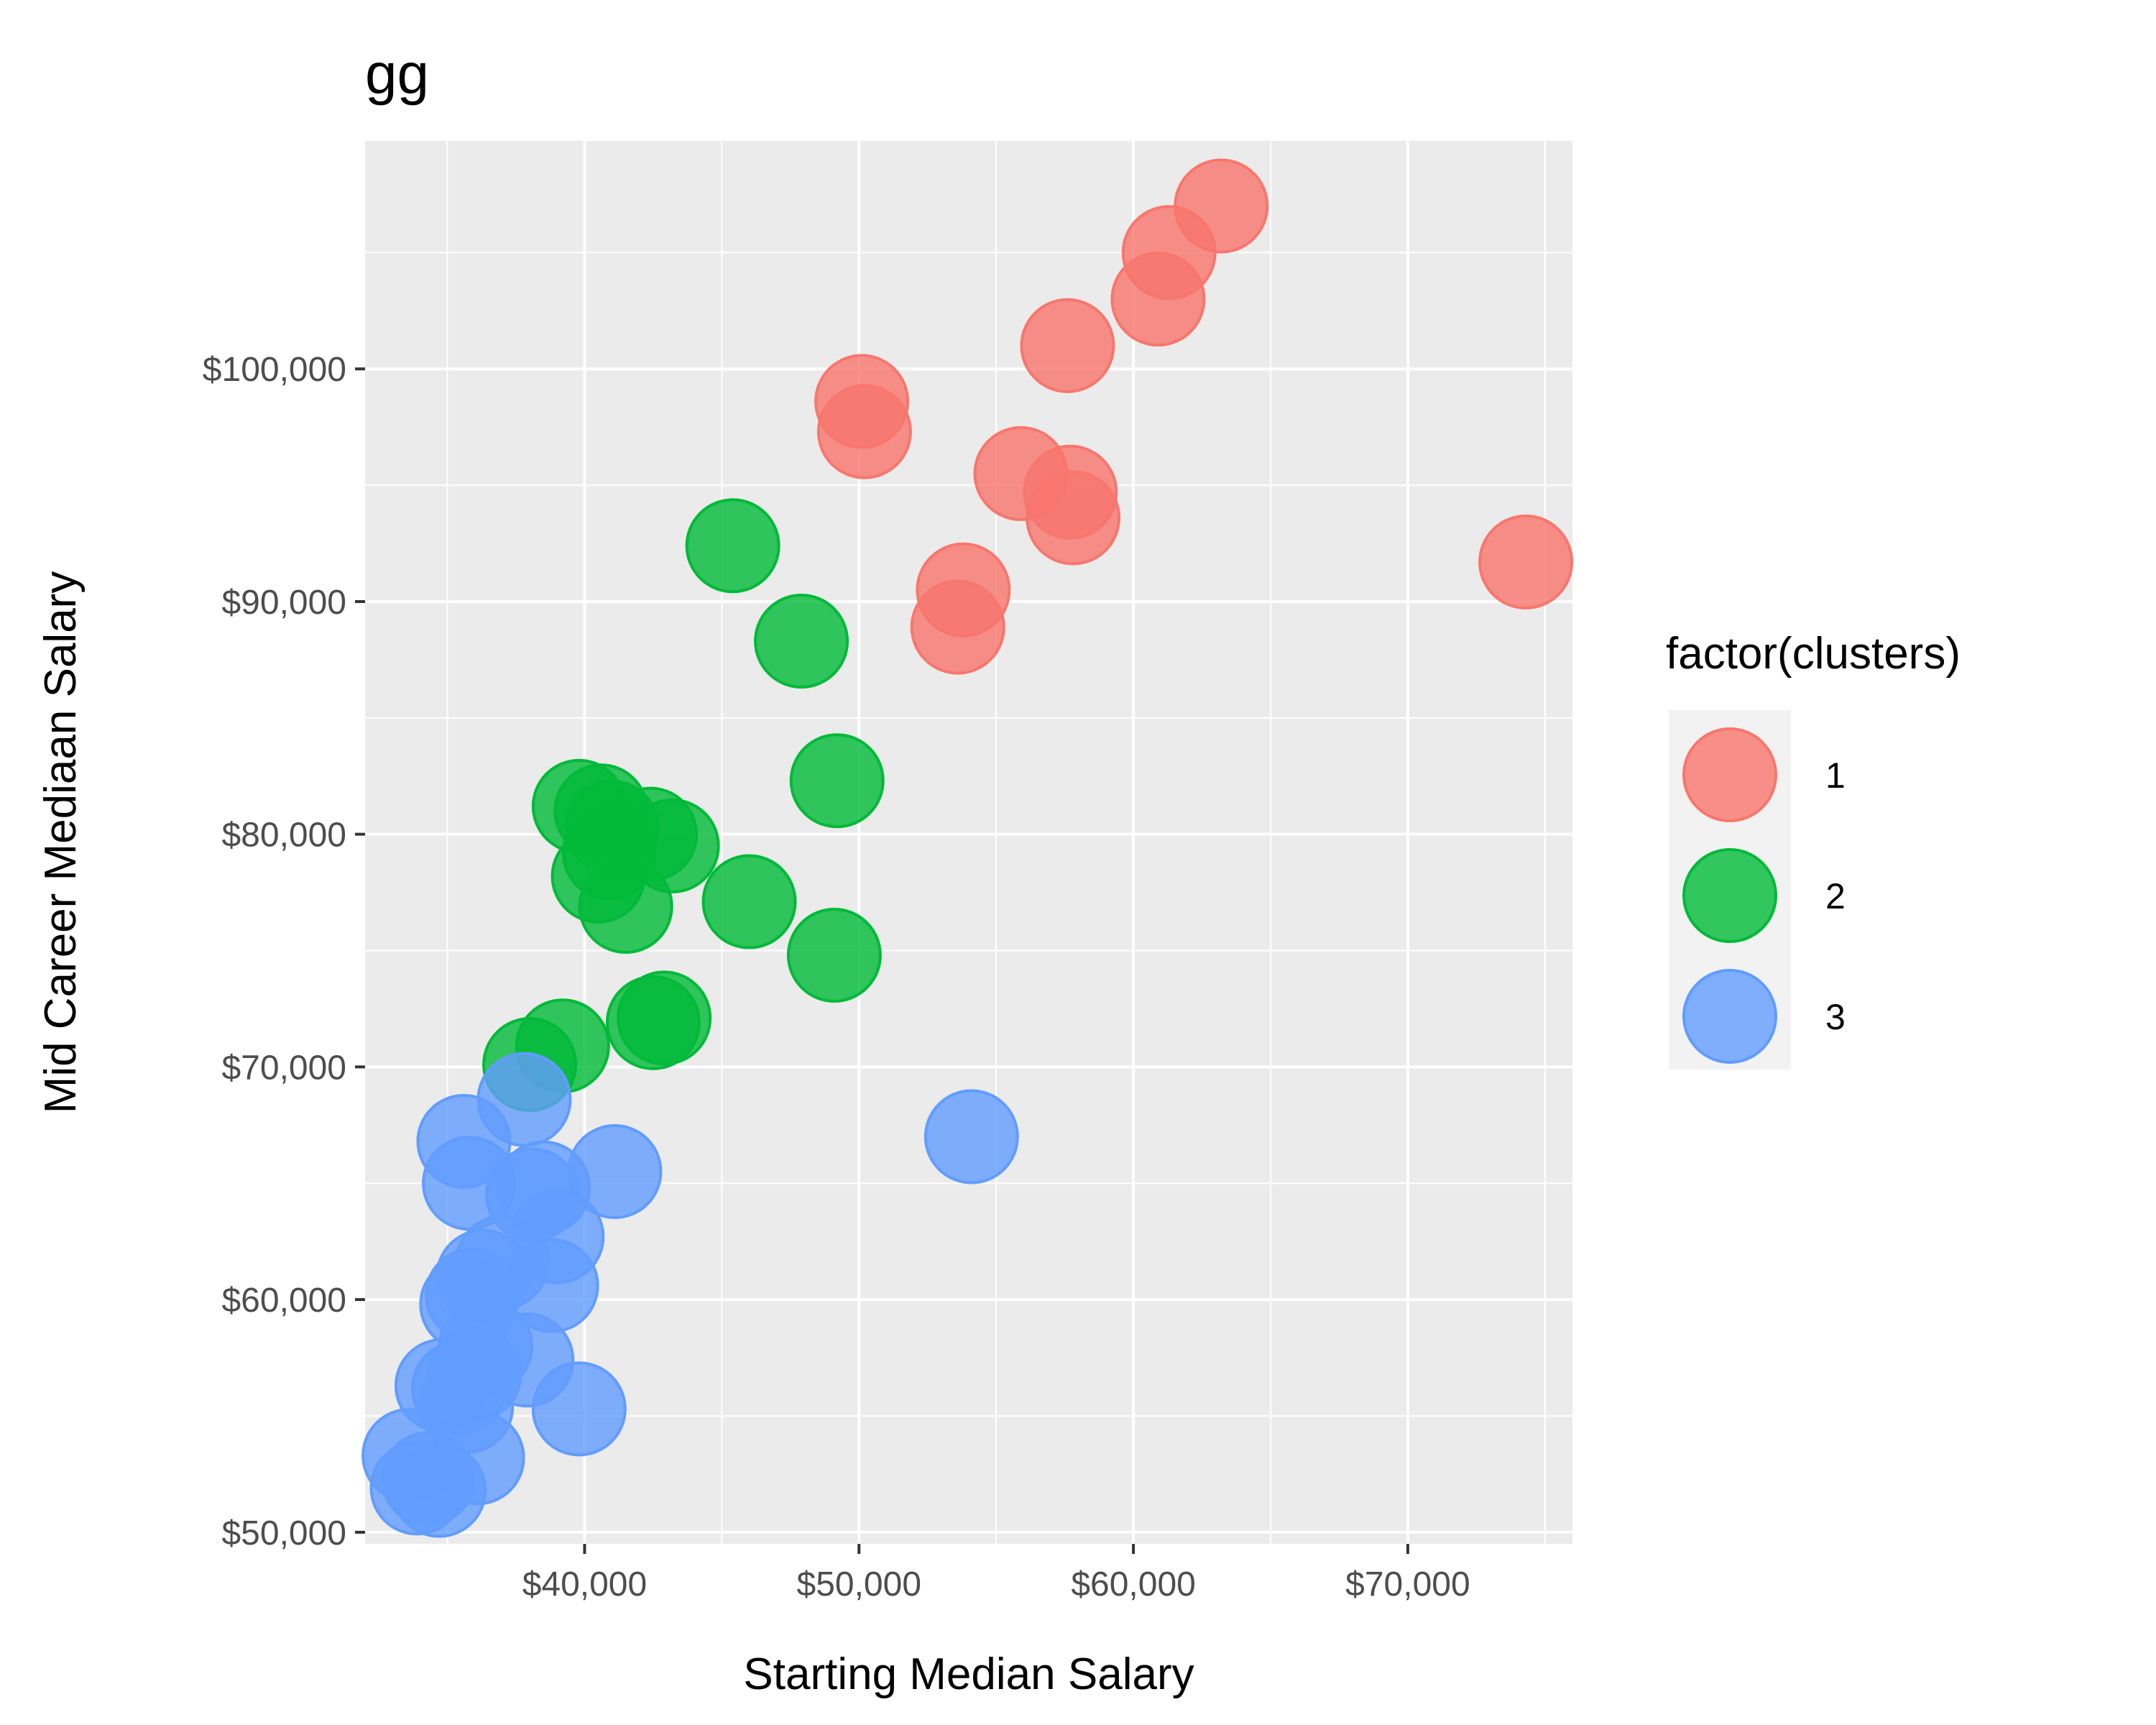 Image resolution: width=2156 pixels, height=1725 pixels. Describe the element at coordinates (585, 1584) in the screenshot. I see `x-tick-label: $40,000` at that location.